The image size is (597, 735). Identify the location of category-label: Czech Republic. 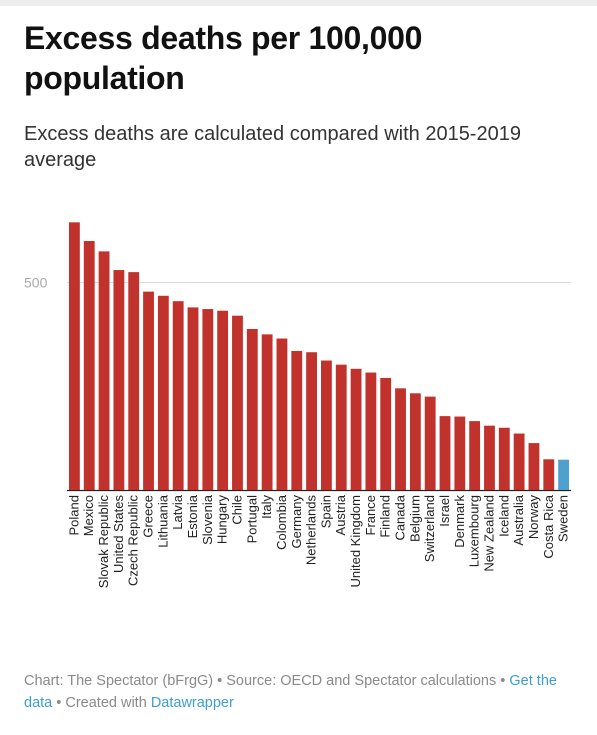
(133, 541).